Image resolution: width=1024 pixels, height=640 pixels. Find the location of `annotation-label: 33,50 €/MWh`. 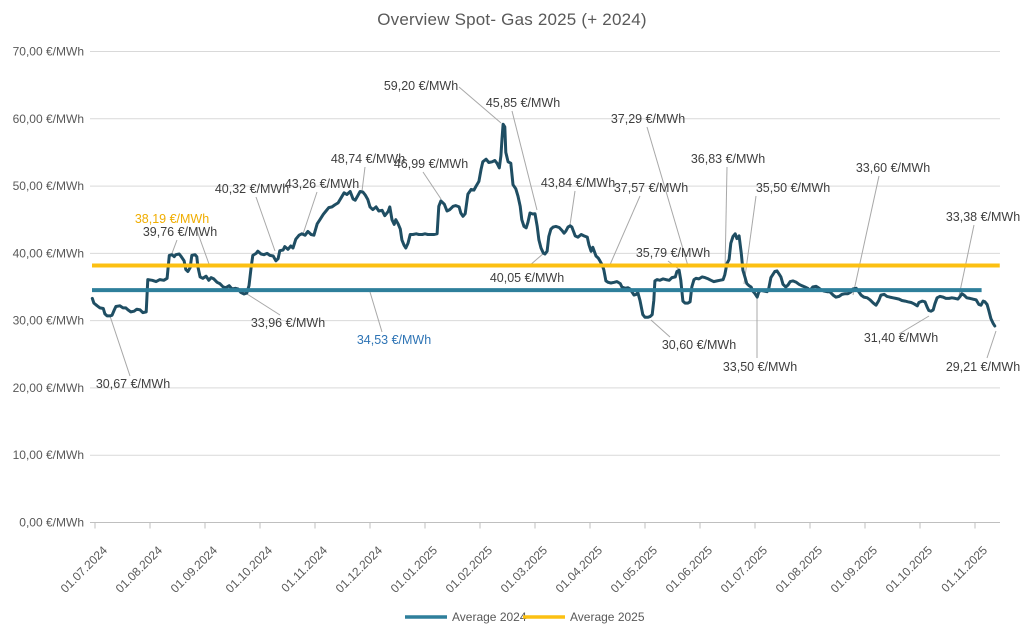

annotation-label: 33,50 €/MWh is located at coordinates (760, 367).